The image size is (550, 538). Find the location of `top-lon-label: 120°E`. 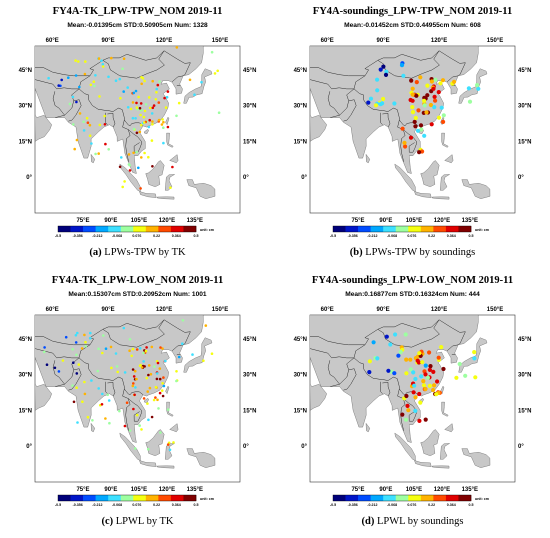

top-lon-label: 120°E is located at coordinates (439, 41).